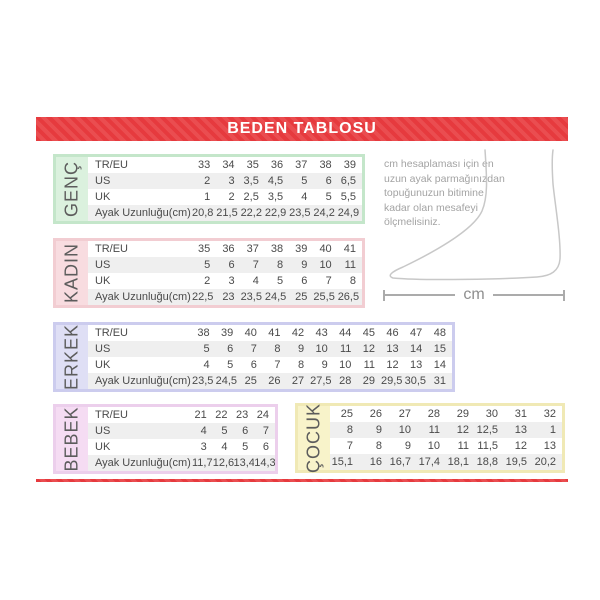  Describe the element at coordinates (375, 462) in the screenshot. I see `size-cell: 16` at that location.